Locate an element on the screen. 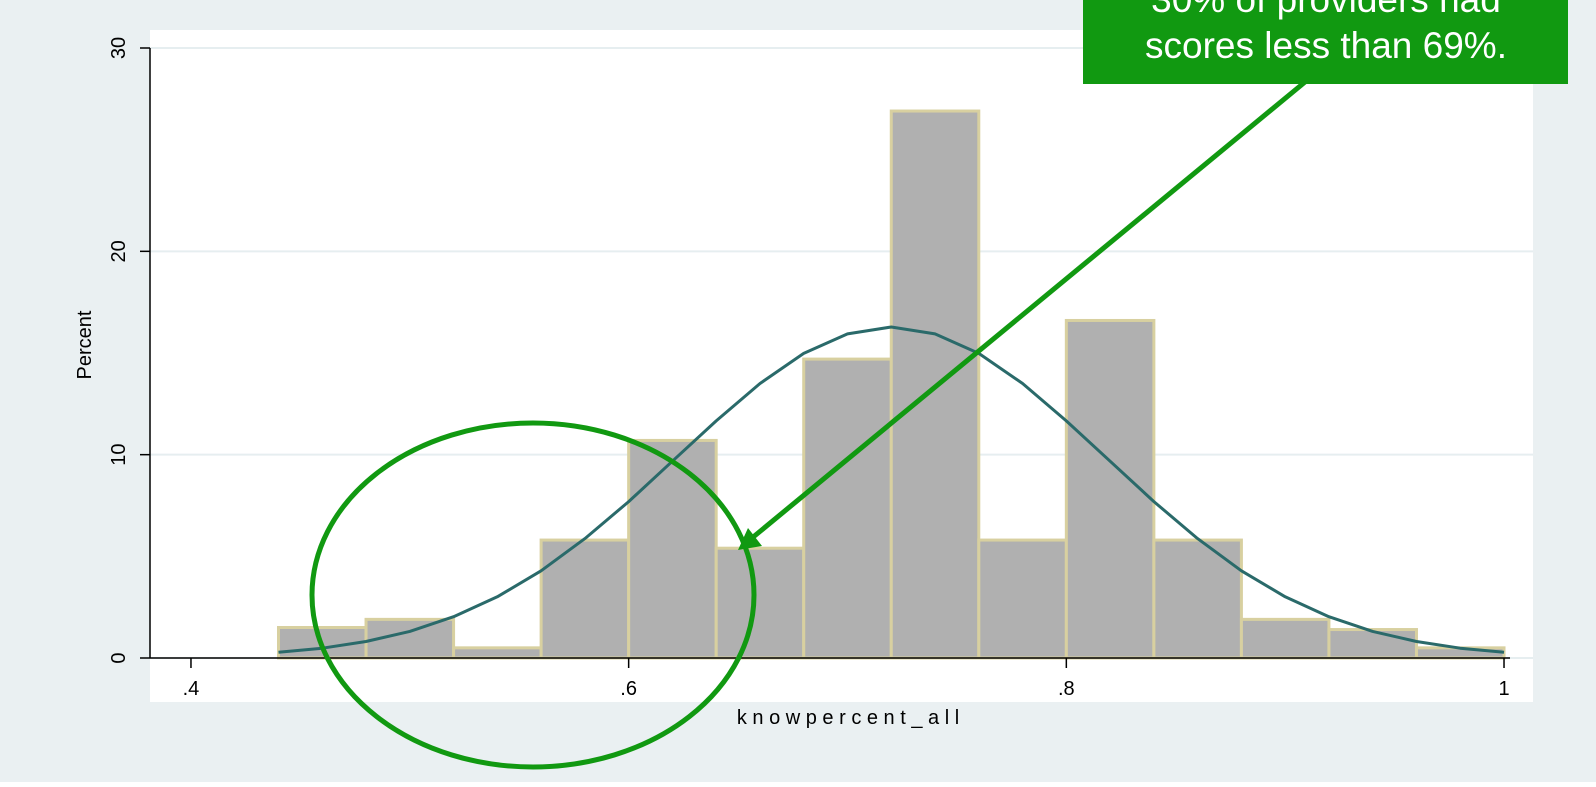 The width and height of the screenshot is (1596, 787). x-tick-label: .8 is located at coordinates (1066, 689).